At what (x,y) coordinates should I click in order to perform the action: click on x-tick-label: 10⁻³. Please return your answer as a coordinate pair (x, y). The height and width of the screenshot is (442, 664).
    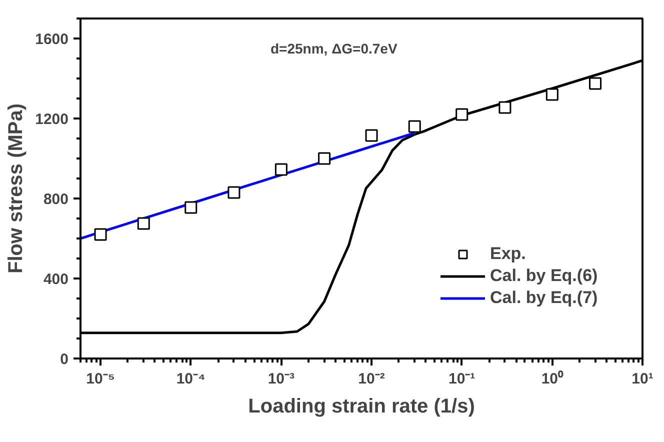
    Looking at the image, I should click on (281, 379).